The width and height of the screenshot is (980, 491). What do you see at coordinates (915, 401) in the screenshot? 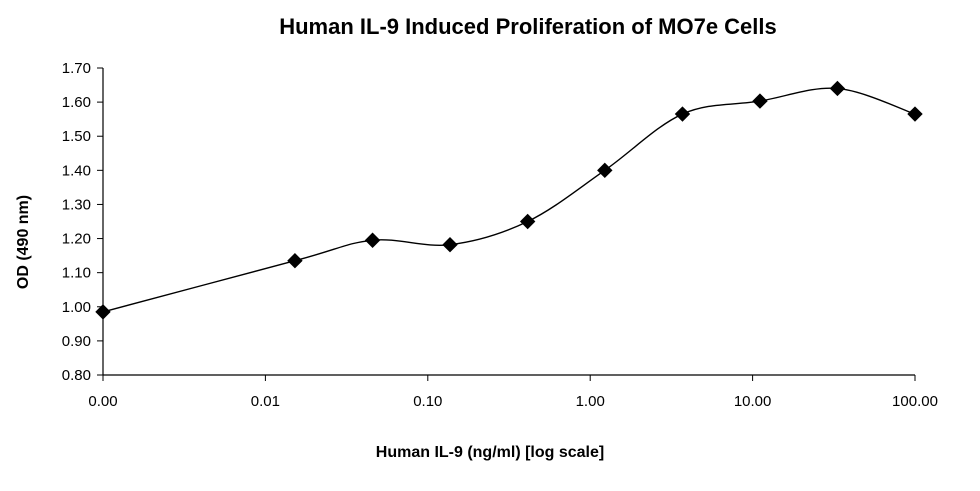
I see `x-tick-label: 100.00` at bounding box center [915, 401].